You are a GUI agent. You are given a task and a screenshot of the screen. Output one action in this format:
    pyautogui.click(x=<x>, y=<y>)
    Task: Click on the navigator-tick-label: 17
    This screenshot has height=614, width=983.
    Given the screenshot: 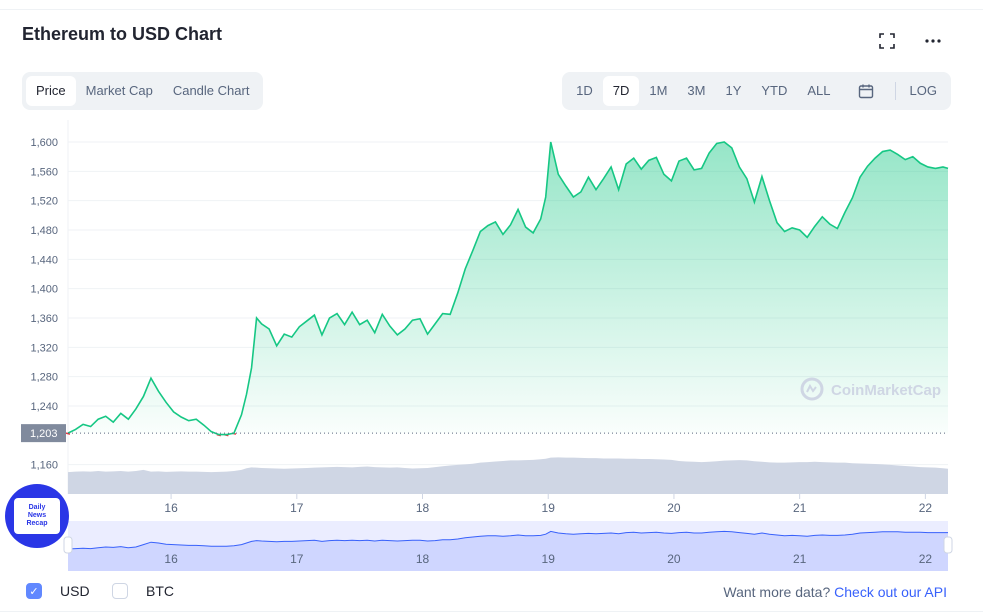 What is the action you would take?
    pyautogui.click(x=297, y=559)
    